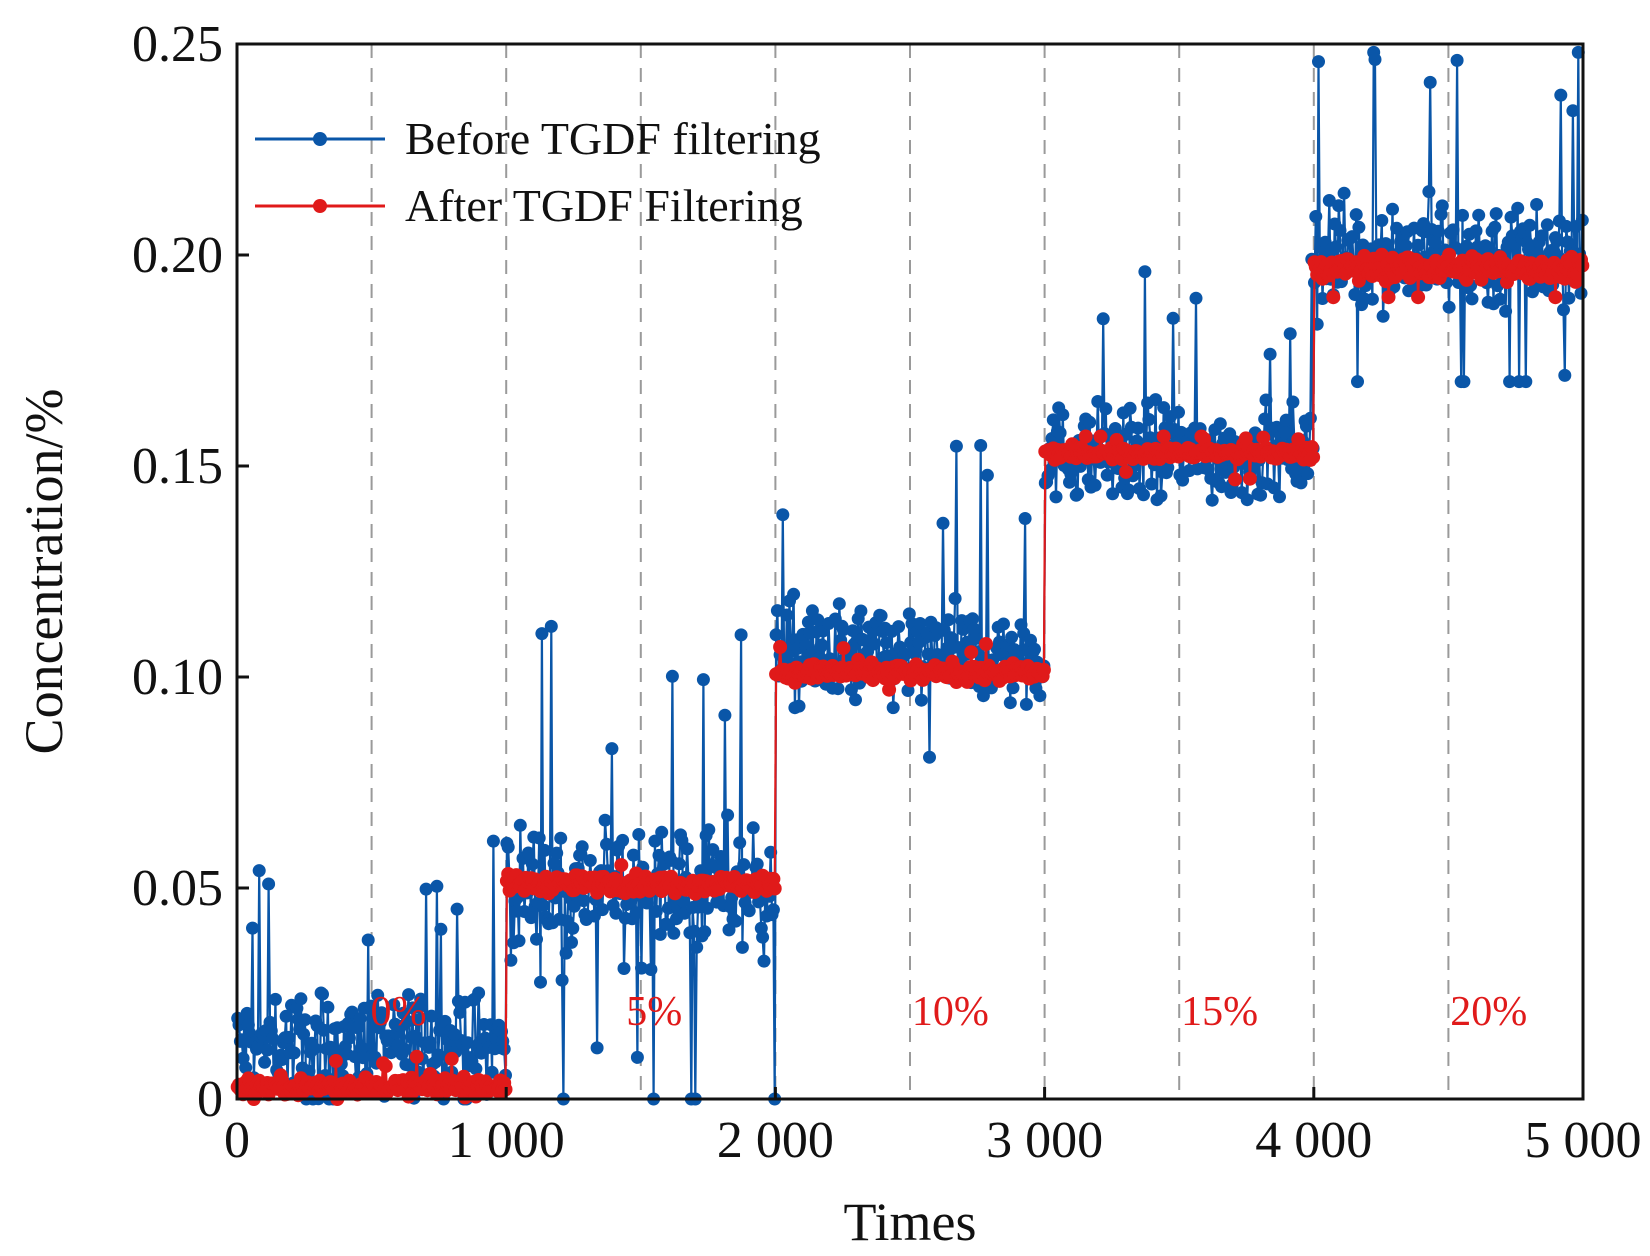  Describe the element at coordinates (1219, 1012) in the screenshot. I see `segment-label: 15%` at that location.